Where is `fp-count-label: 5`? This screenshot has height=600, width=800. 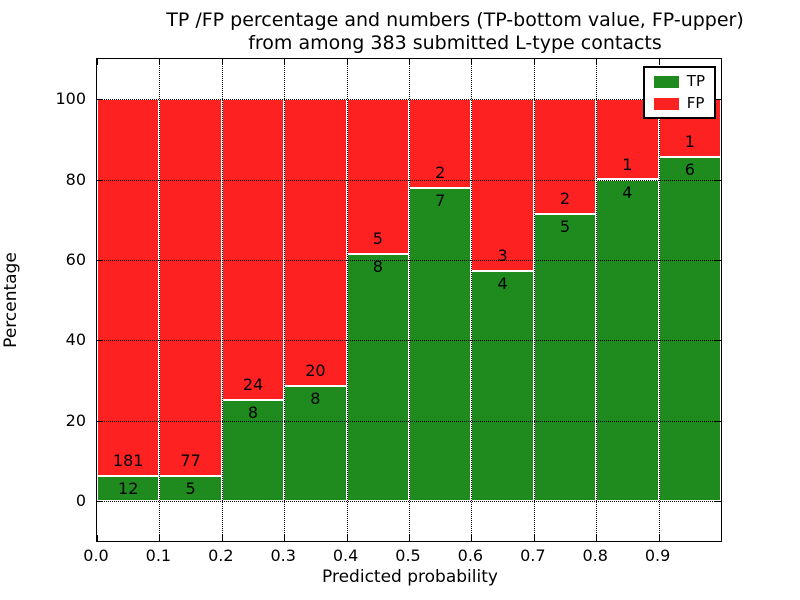 fp-count-label: 5 is located at coordinates (377, 238).